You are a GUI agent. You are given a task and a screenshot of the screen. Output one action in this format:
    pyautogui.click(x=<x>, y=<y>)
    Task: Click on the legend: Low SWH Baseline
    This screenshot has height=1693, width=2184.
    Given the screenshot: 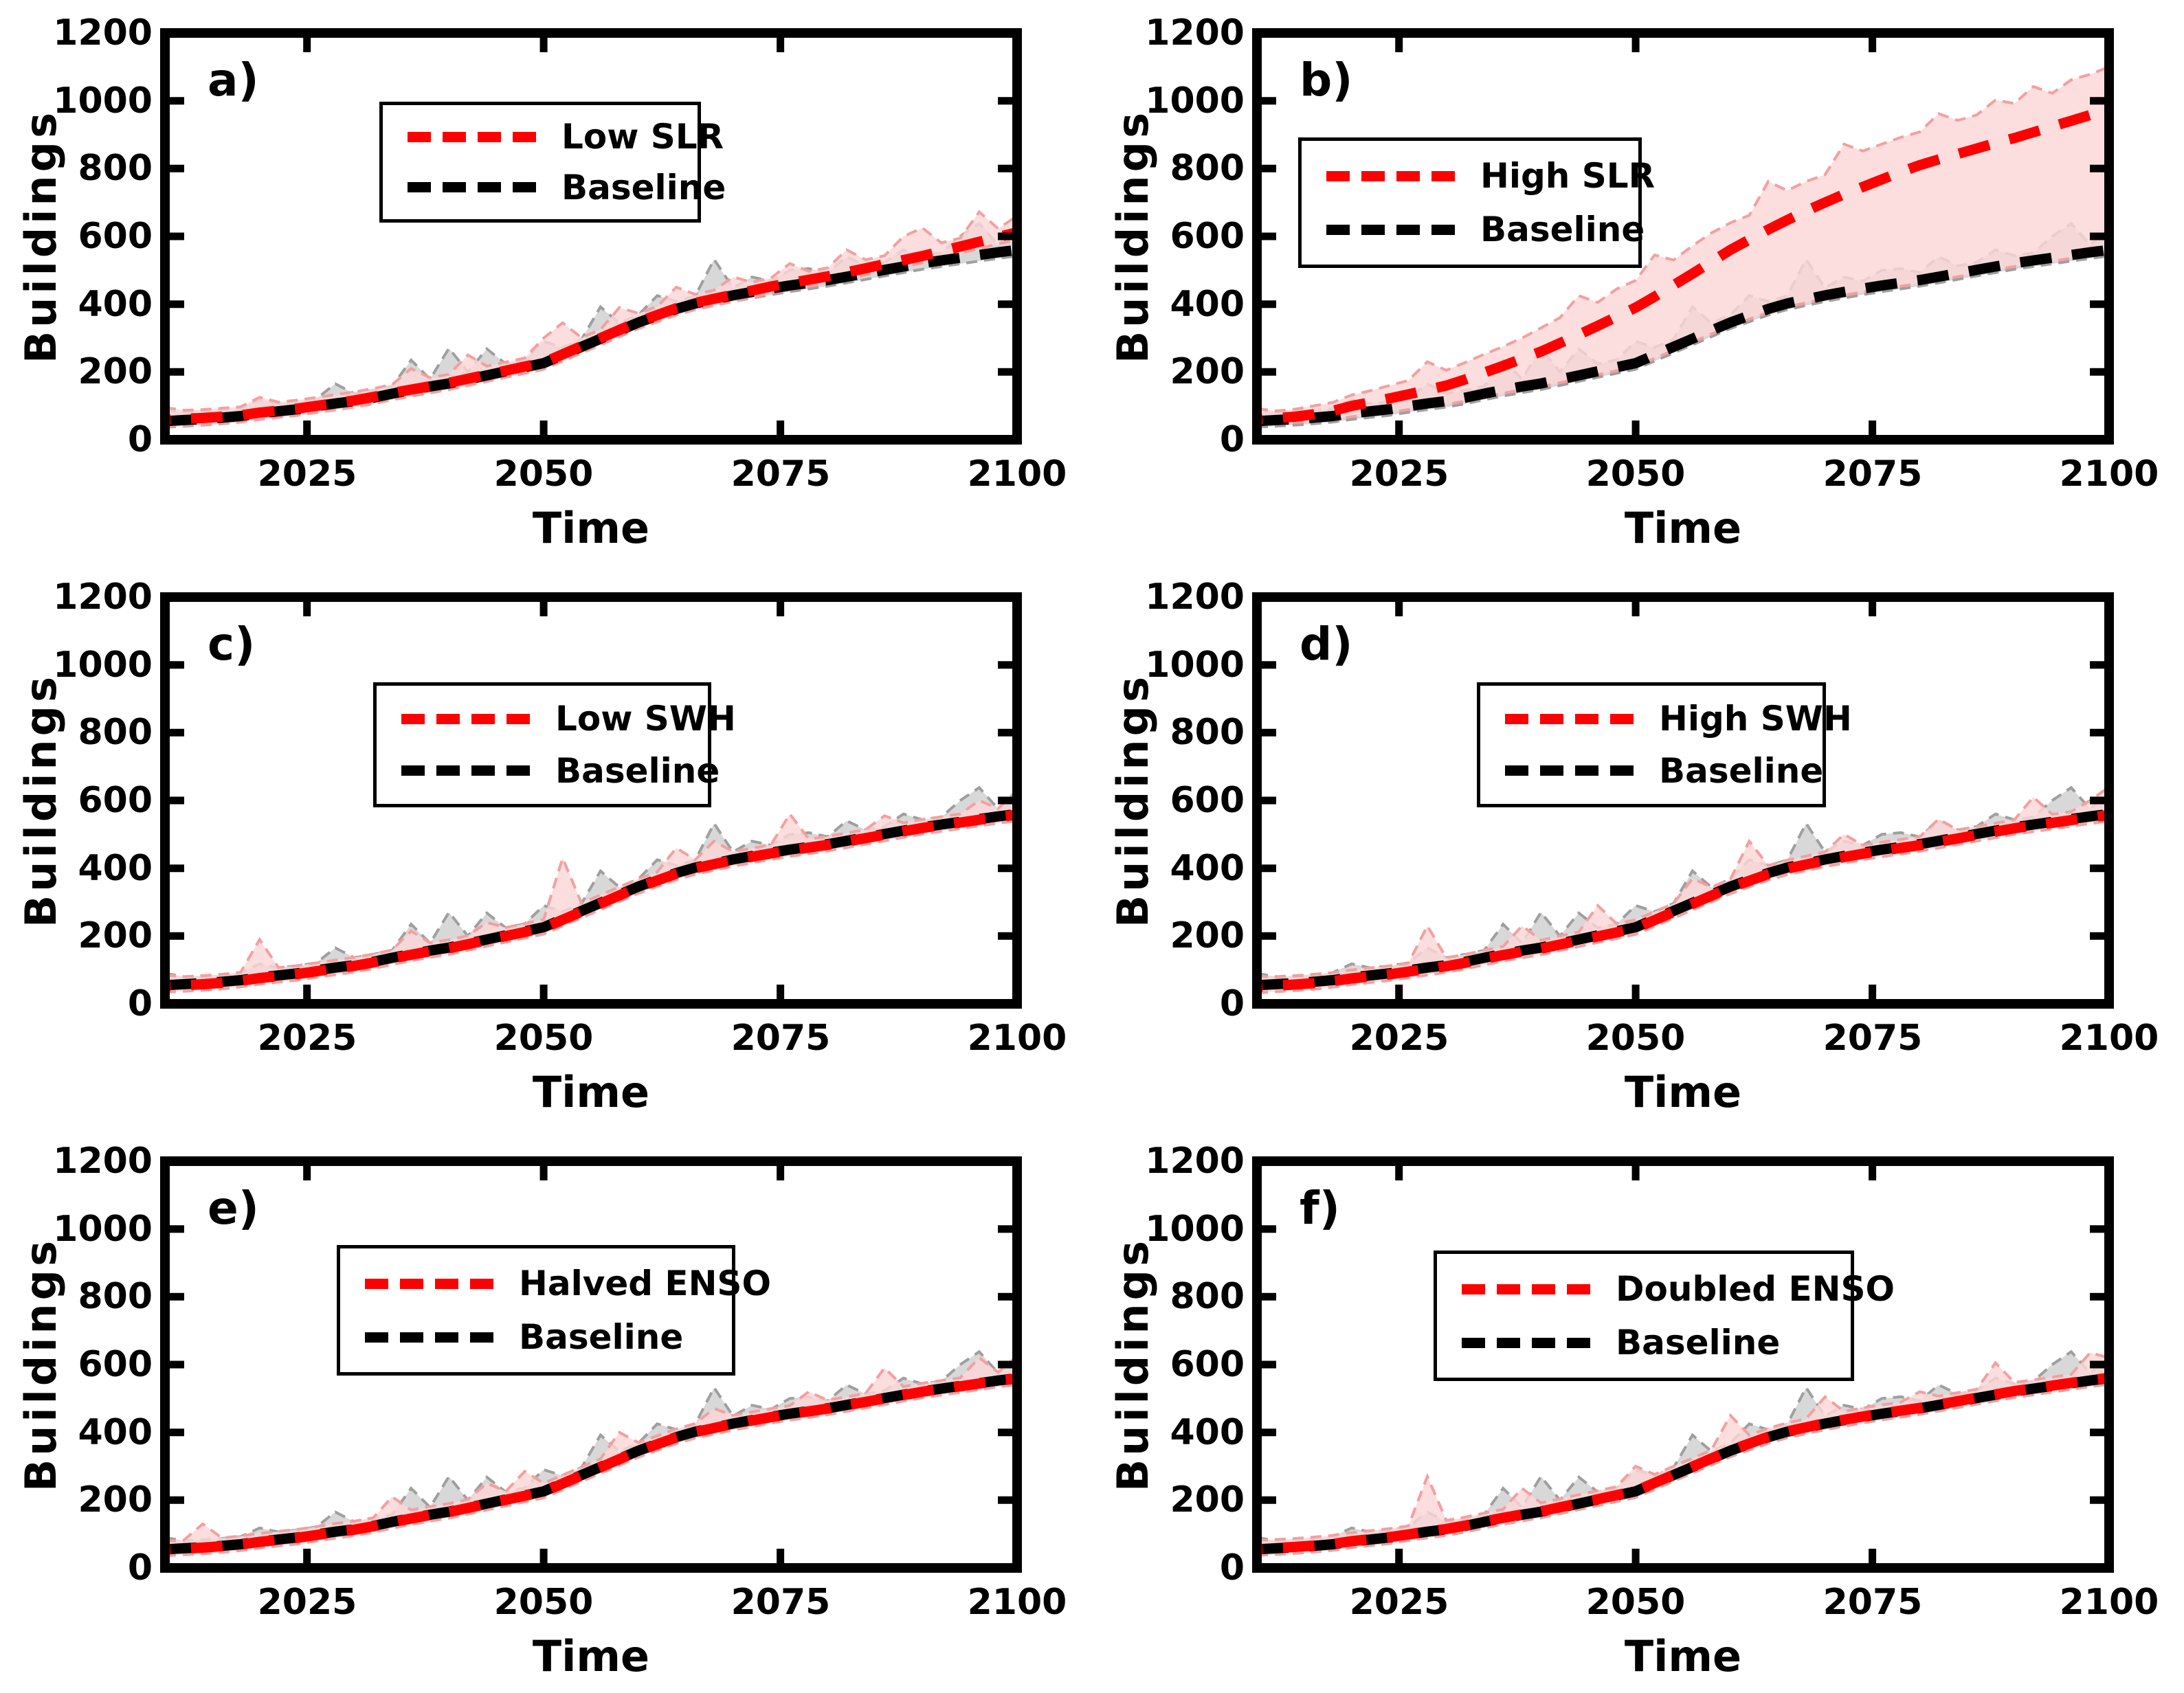 What is the action you would take?
    pyautogui.click(x=554, y=744)
    